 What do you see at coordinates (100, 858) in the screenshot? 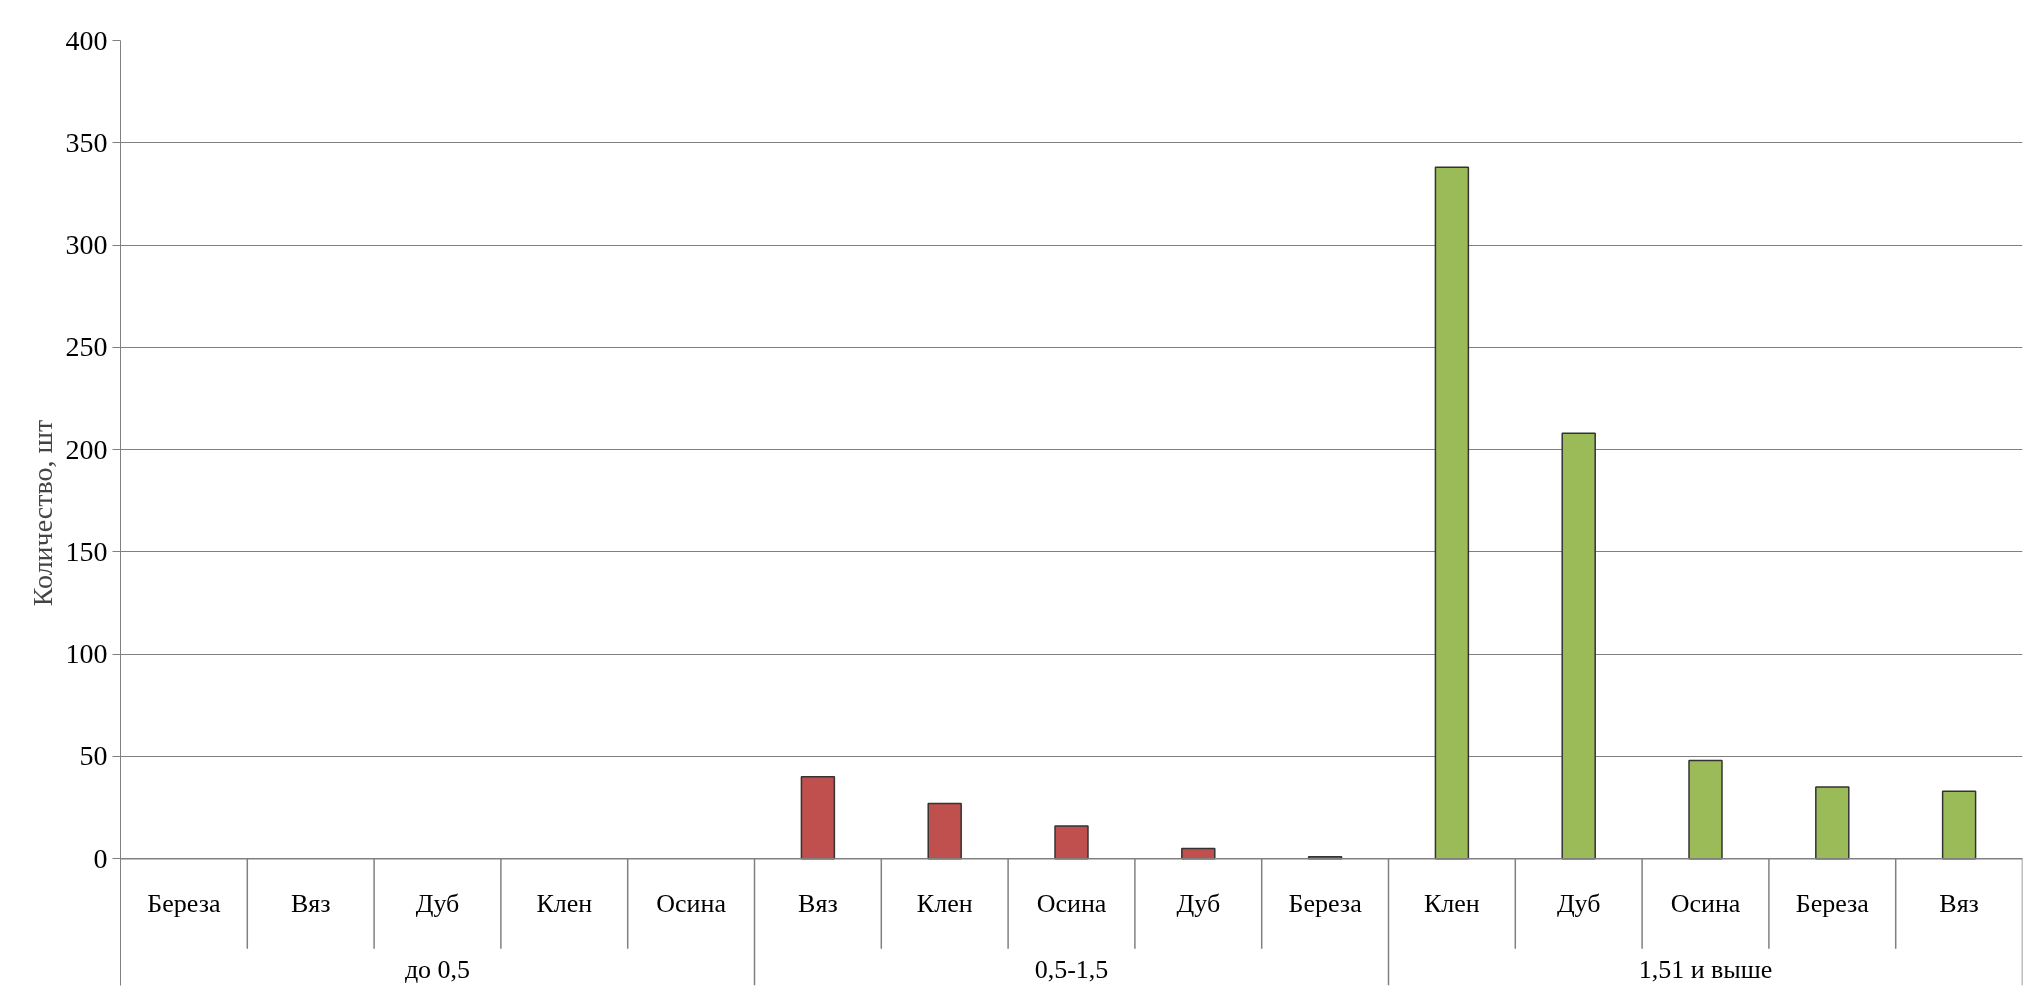
I see `y-tick-label: 0` at bounding box center [100, 858].